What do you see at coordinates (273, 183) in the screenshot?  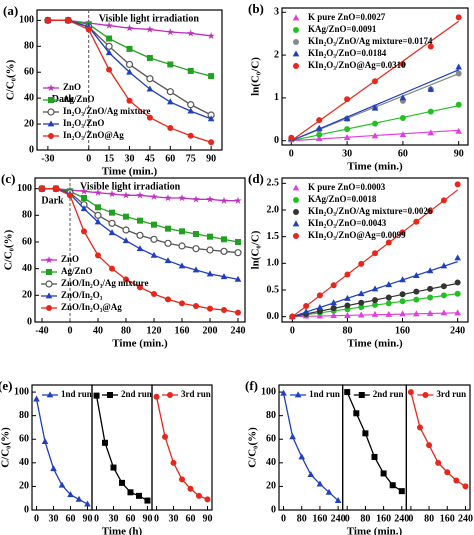 I see `y-tick-label: 2.5` at bounding box center [273, 183].